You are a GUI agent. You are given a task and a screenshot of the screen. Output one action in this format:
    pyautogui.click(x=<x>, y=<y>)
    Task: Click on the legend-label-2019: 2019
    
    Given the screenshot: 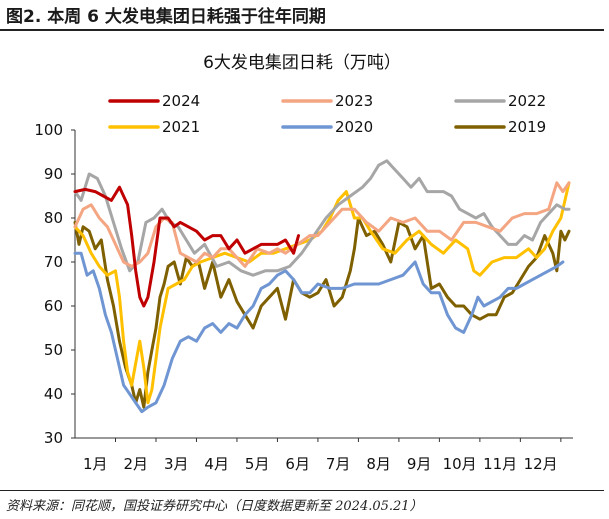 What is the action you would take?
    pyautogui.click(x=527, y=127)
    